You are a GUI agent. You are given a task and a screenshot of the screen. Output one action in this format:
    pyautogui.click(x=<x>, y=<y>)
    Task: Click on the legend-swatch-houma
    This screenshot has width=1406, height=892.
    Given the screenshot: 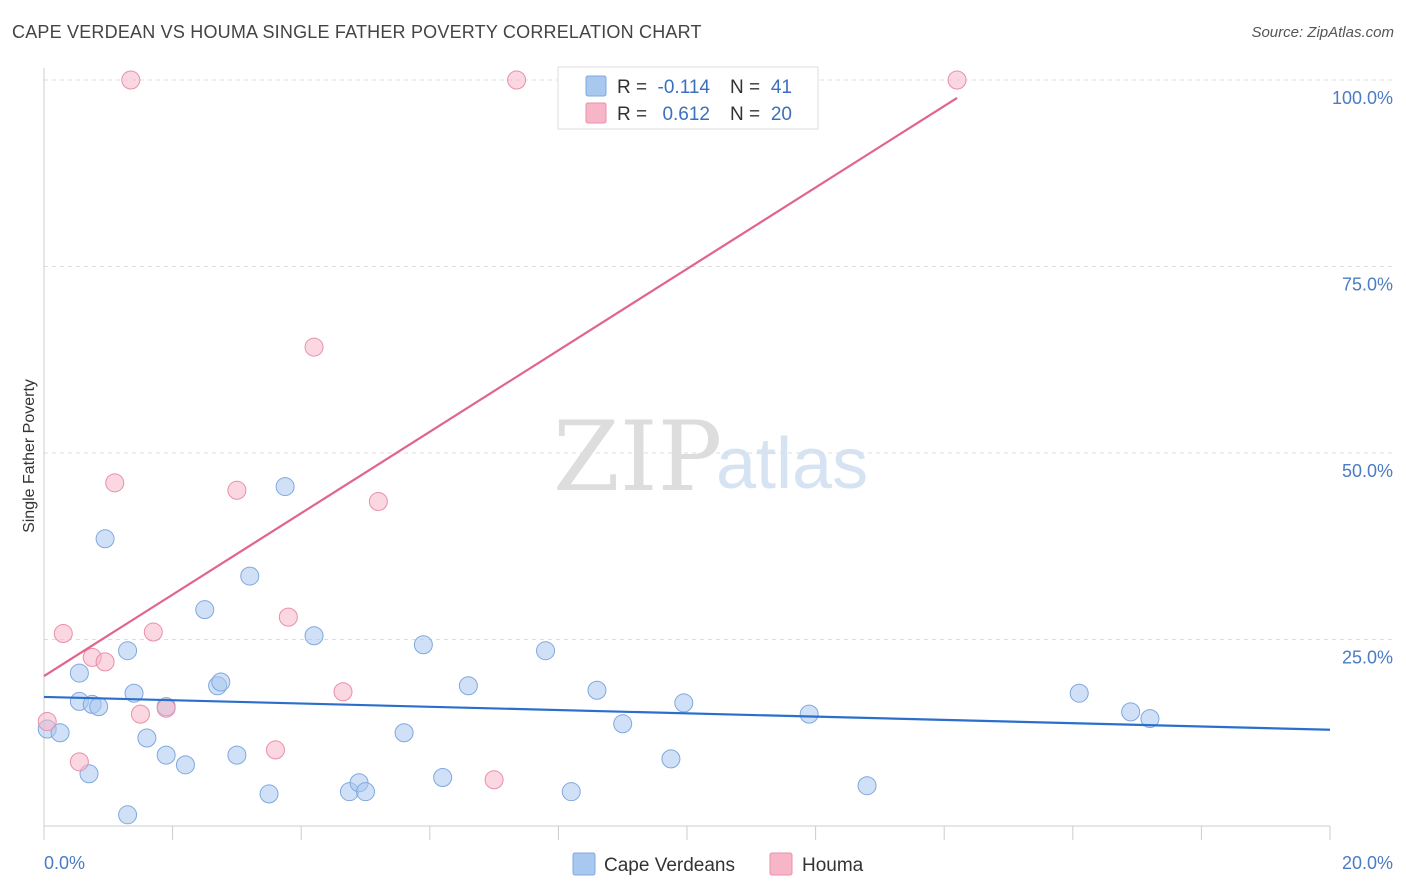 What is the action you would take?
    pyautogui.click(x=596, y=113)
    